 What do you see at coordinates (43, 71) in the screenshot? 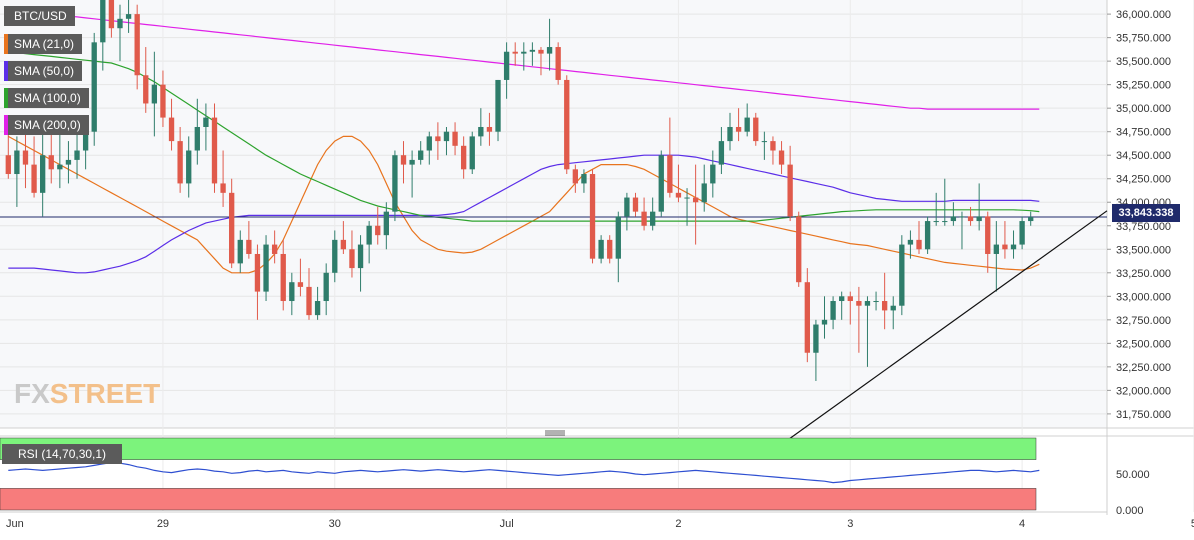
I see `legend-sma50: SMA (50,0)` at bounding box center [43, 71].